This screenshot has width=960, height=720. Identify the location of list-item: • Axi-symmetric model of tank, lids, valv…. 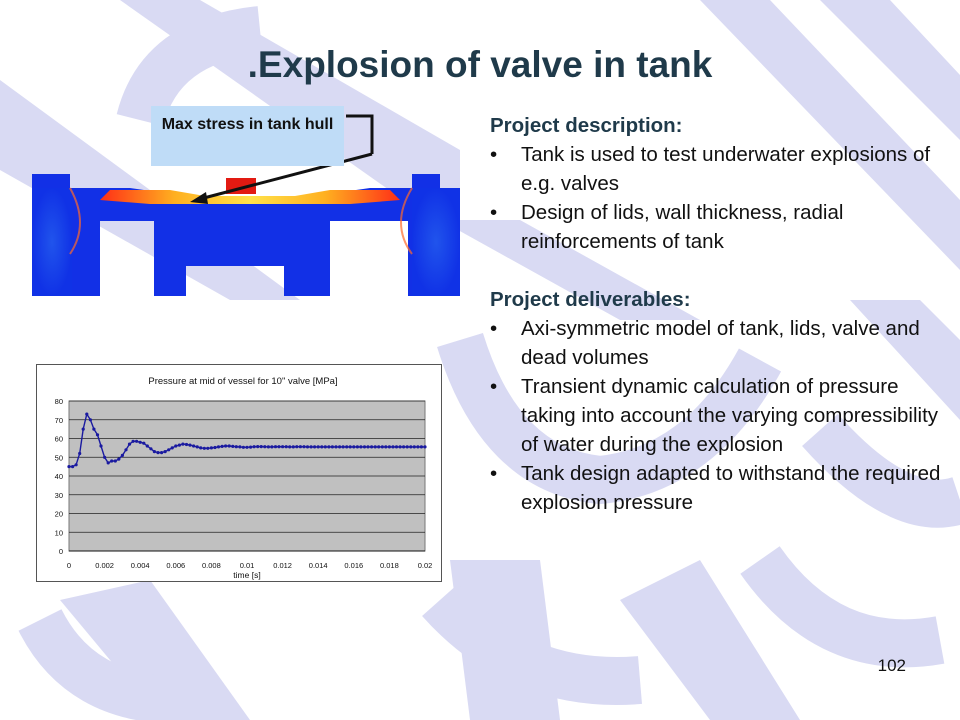
(720, 343).